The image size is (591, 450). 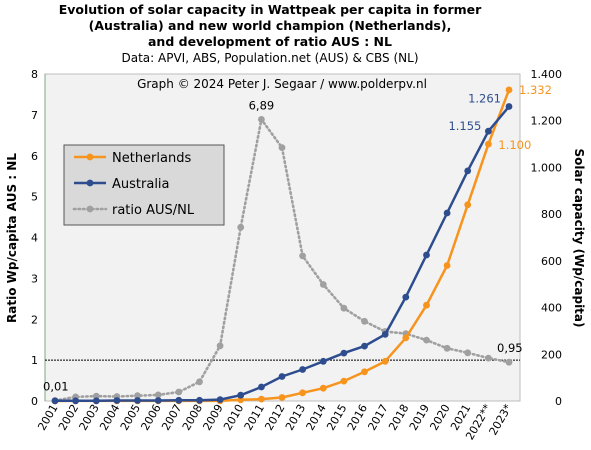 I want to click on legend-marker-netherlands, so click(x=90, y=157).